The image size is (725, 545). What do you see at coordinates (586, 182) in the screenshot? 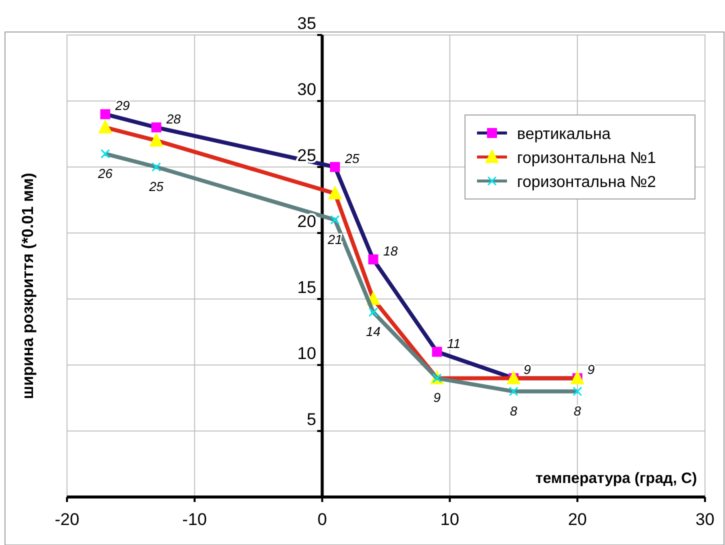
I see `legend-label: горизонтальна №2` at bounding box center [586, 182].